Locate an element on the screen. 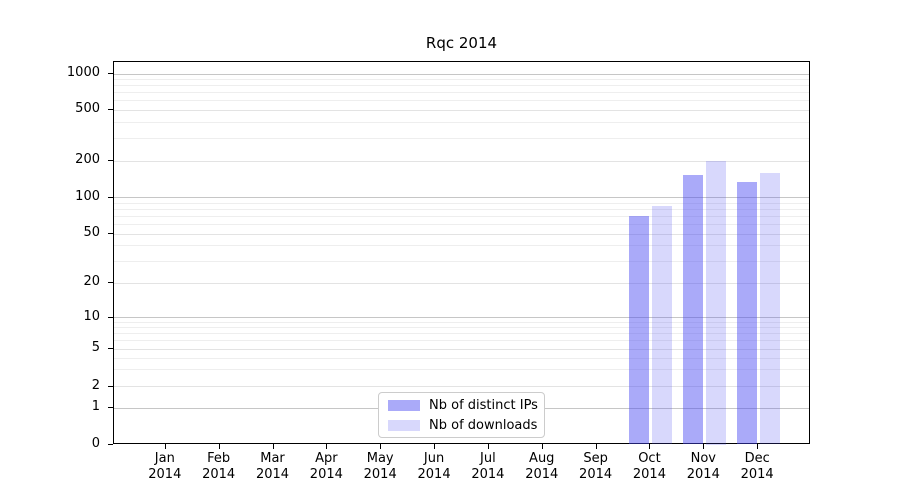 The height and width of the screenshot is (500, 900). x-label-month: Nov is located at coordinates (703, 458).